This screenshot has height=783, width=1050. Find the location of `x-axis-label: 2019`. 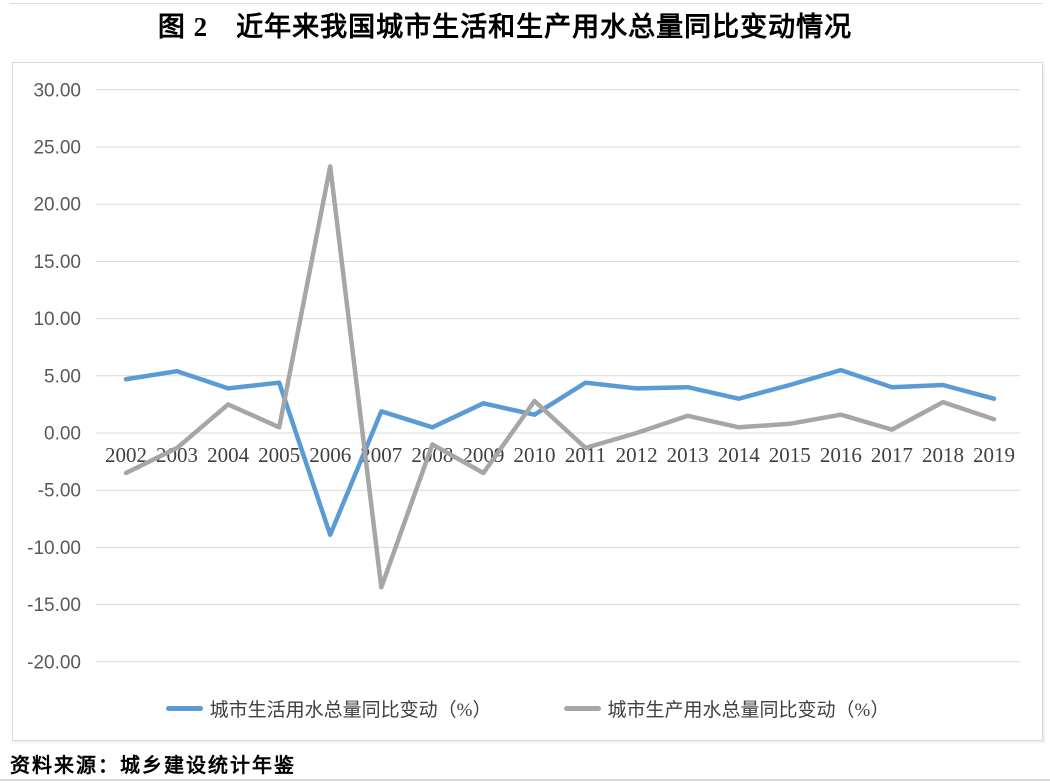

x-axis-label: 2019 is located at coordinates (994, 455).